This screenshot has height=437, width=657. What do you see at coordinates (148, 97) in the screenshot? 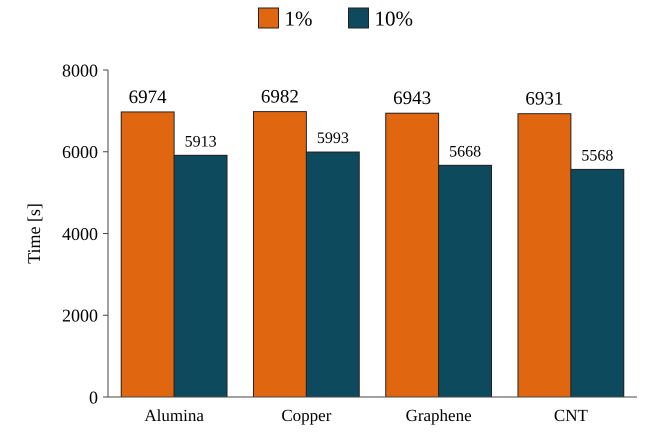
I see `data-label: 6974` at bounding box center [148, 97].